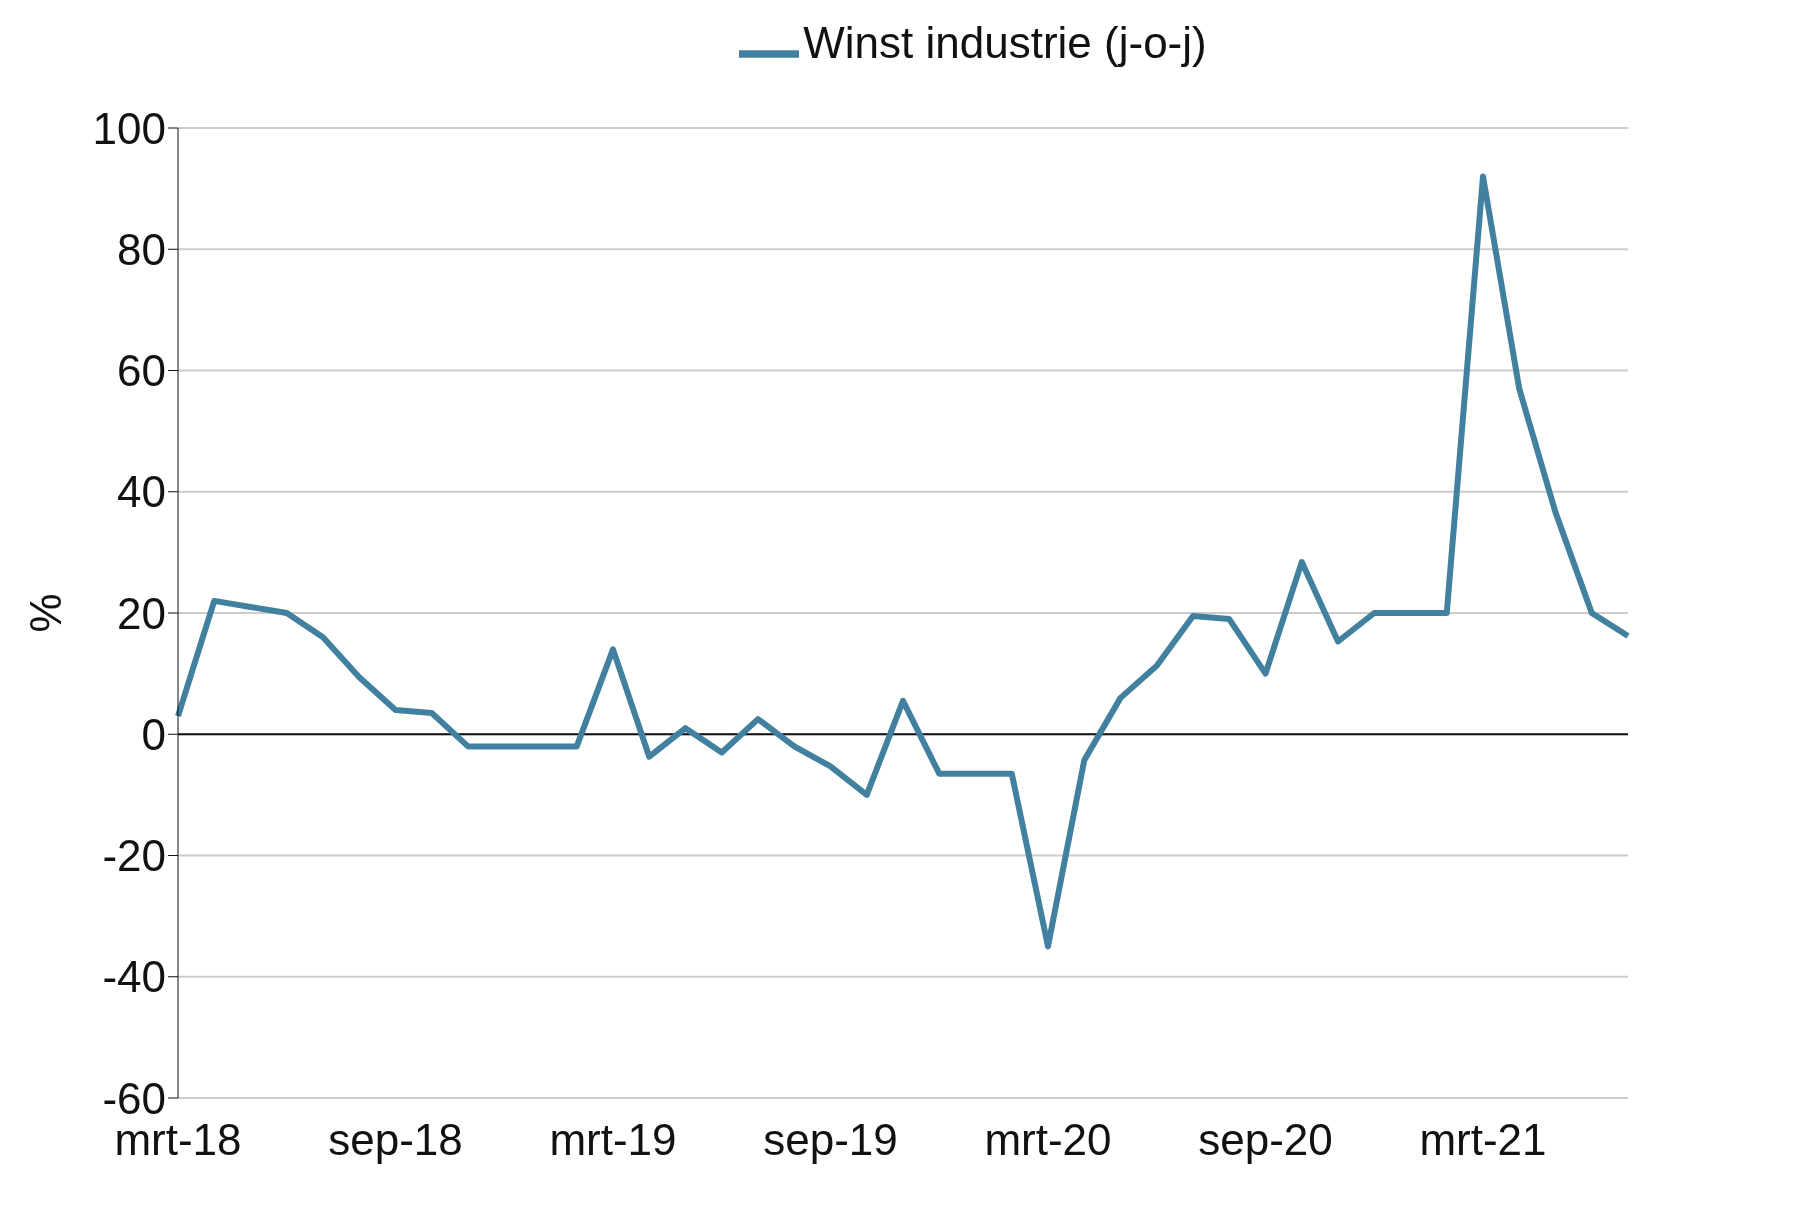  I want to click on y-tick-label: 40, so click(141, 492).